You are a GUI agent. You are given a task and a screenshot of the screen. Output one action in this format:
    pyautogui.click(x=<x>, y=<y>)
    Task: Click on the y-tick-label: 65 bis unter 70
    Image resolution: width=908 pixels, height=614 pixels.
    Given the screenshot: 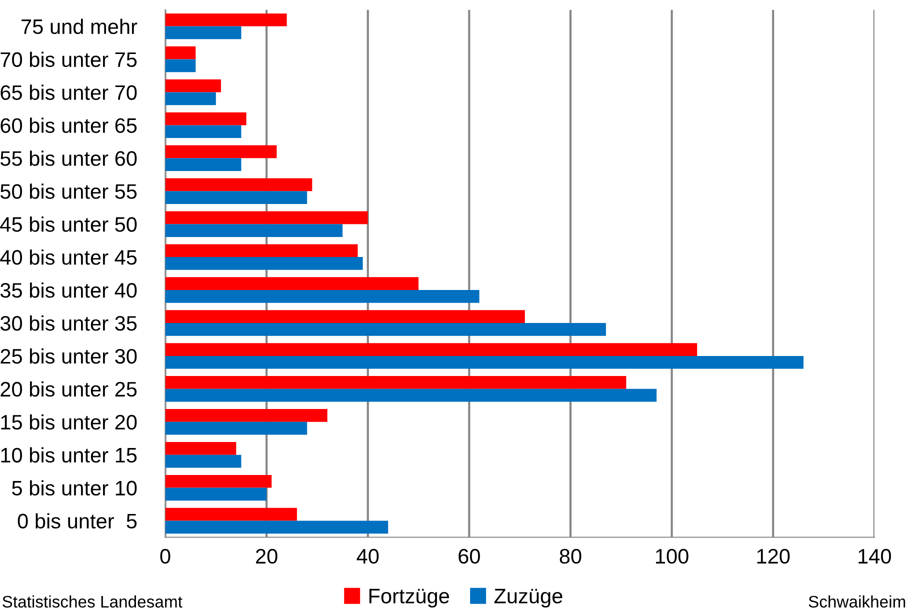 What is the action you would take?
    pyautogui.click(x=68, y=92)
    